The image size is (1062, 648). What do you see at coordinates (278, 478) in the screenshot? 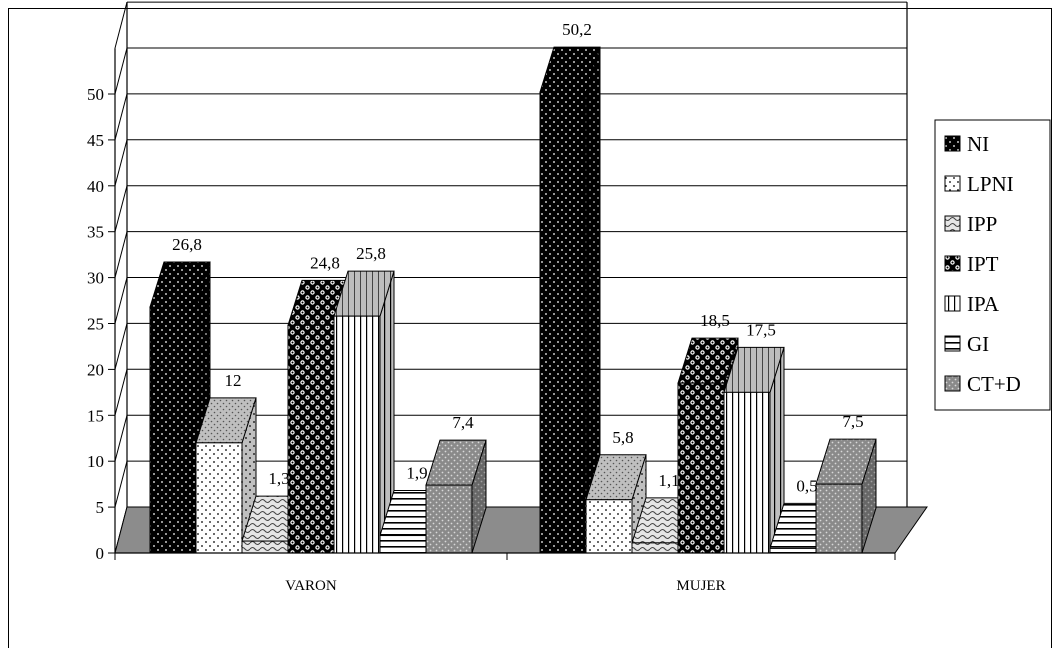
I see `bar-varon-ipp-label: 1,3` at bounding box center [278, 478].